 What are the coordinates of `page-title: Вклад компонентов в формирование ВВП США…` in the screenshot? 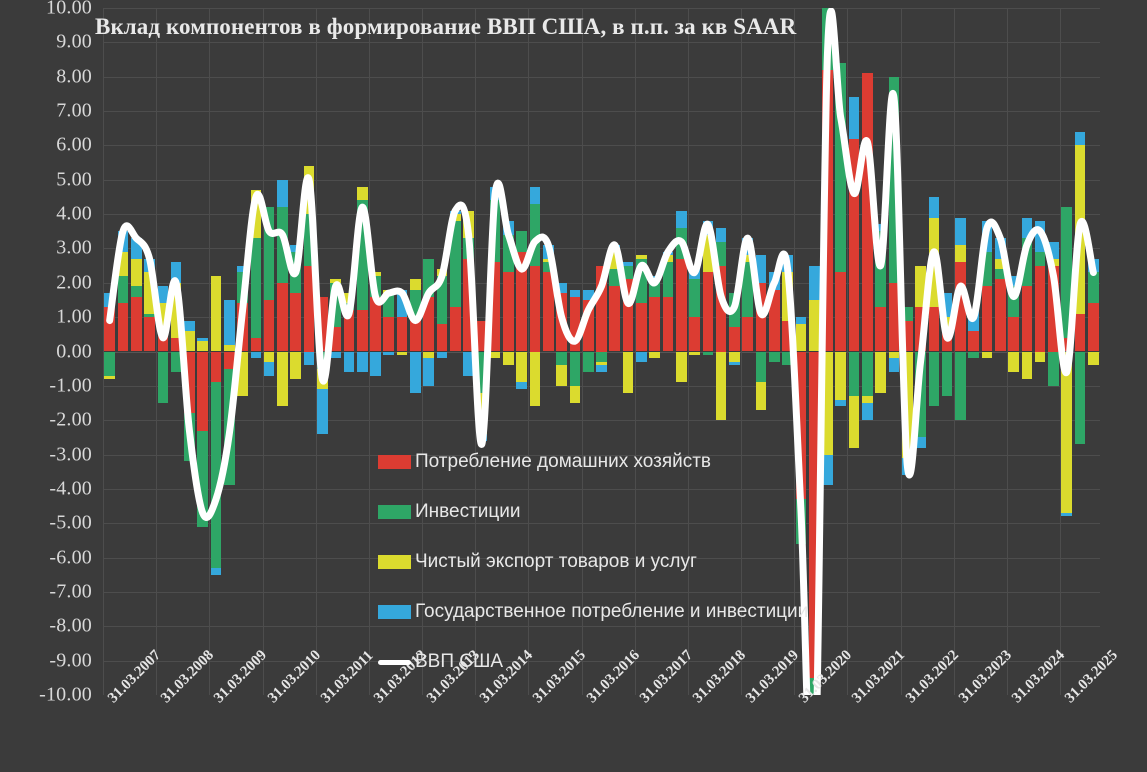 It's located at (446, 26).